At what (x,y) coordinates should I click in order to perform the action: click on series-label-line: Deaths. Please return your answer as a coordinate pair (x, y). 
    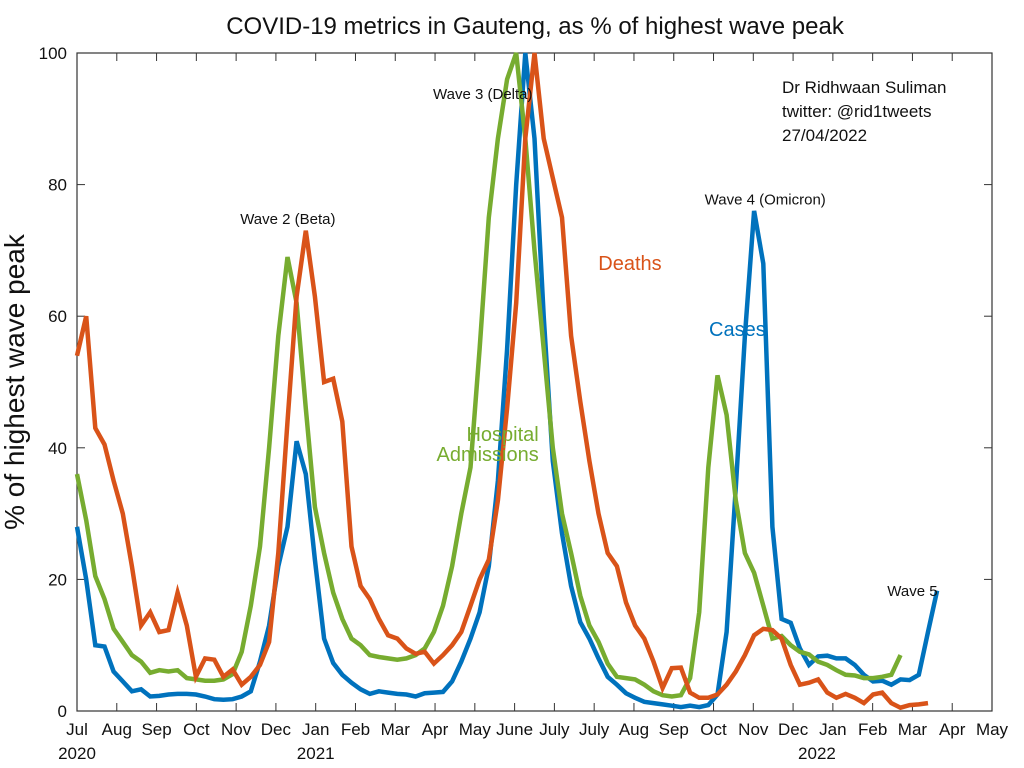
    Looking at the image, I should click on (629, 264).